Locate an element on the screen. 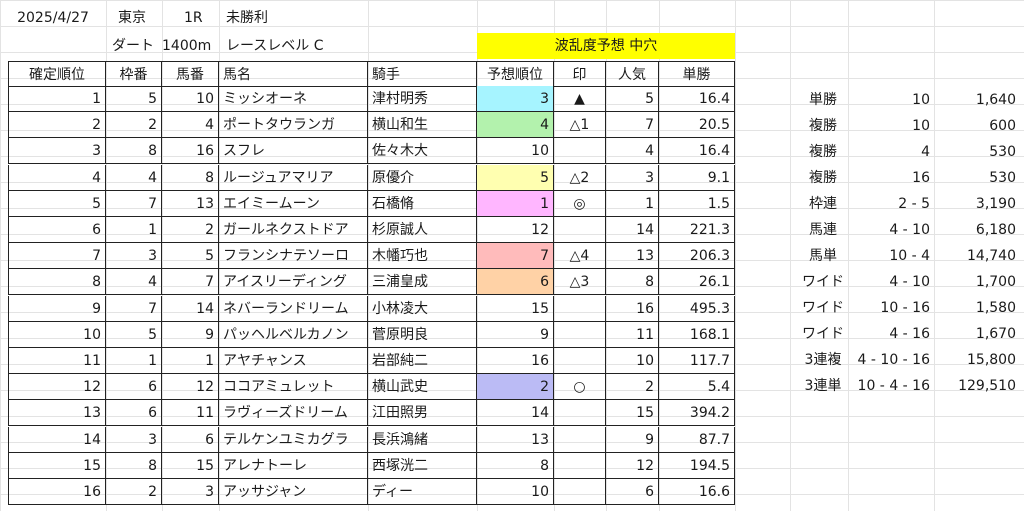 The width and height of the screenshot is (1024, 511). umaban-cell: 10 is located at coordinates (190, 99).